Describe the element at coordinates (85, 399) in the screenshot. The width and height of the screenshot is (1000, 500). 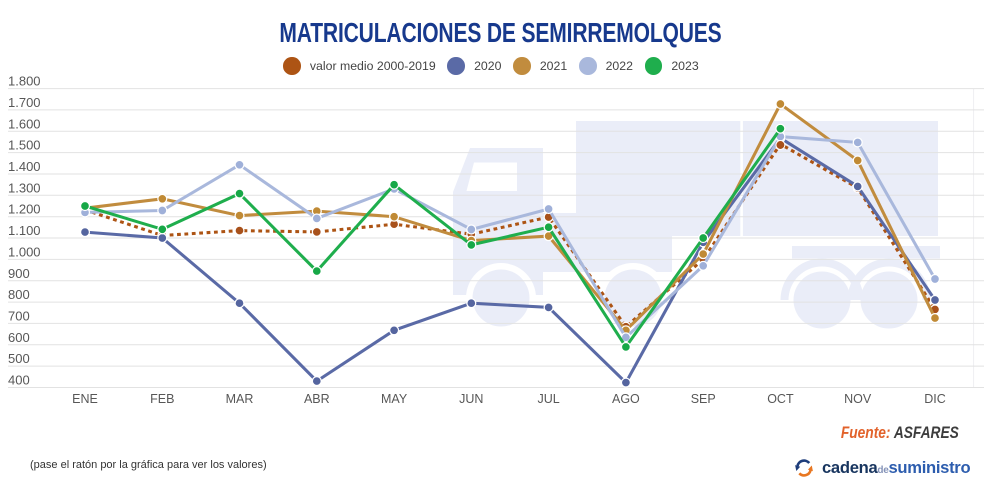
I see `svg-text: ENE` at that location.